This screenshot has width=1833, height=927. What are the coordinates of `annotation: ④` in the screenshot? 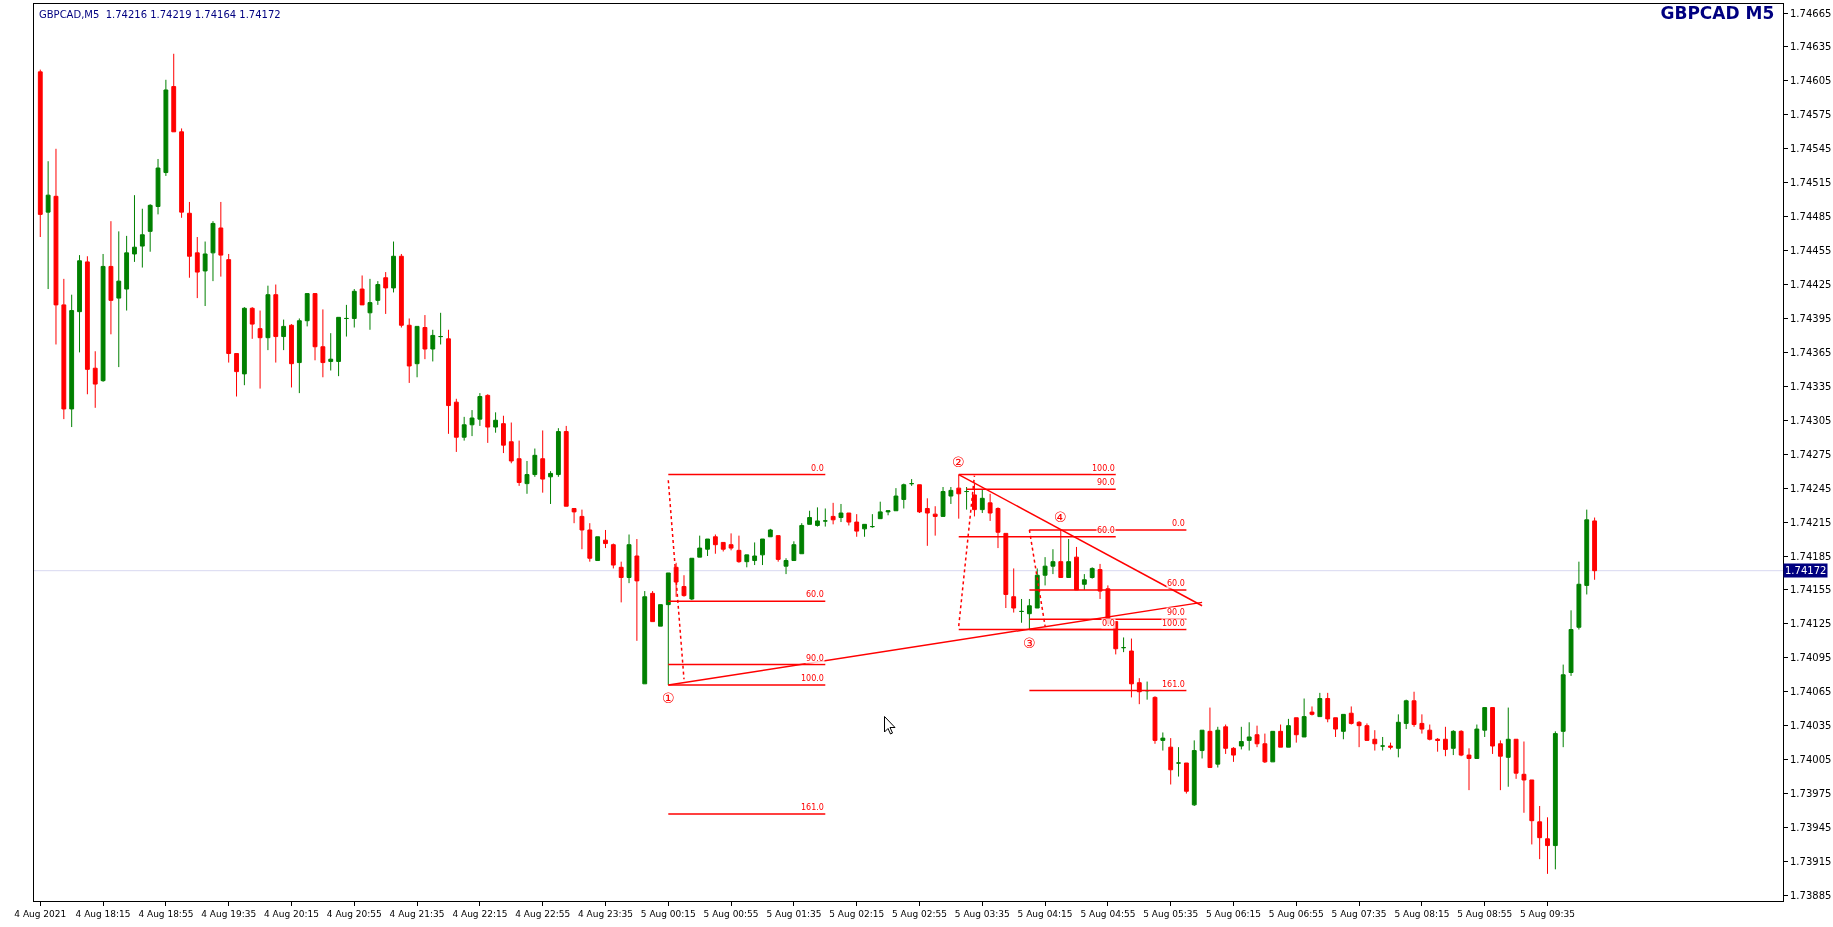 It's located at (1060, 517).